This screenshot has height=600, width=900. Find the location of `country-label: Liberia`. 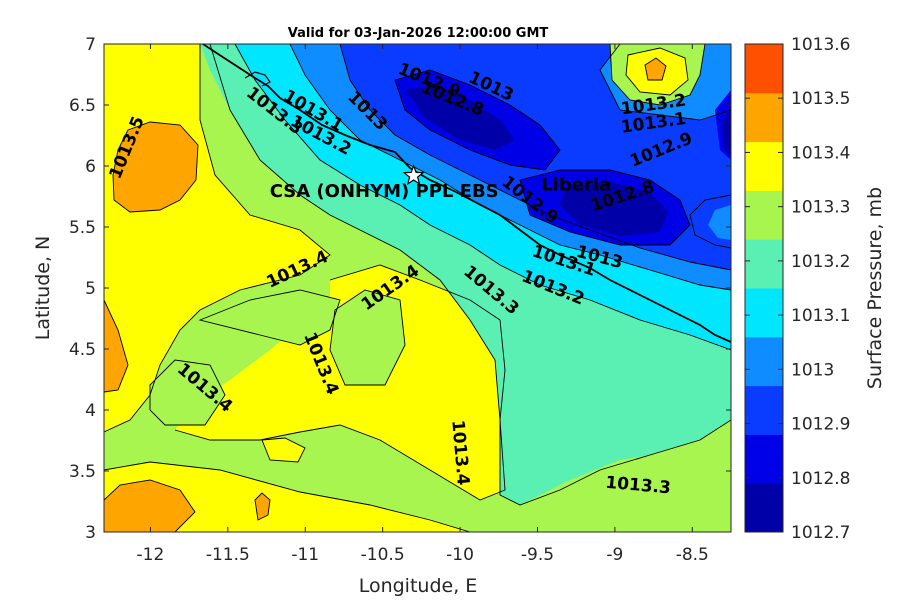

country-label: Liberia is located at coordinates (576, 184).